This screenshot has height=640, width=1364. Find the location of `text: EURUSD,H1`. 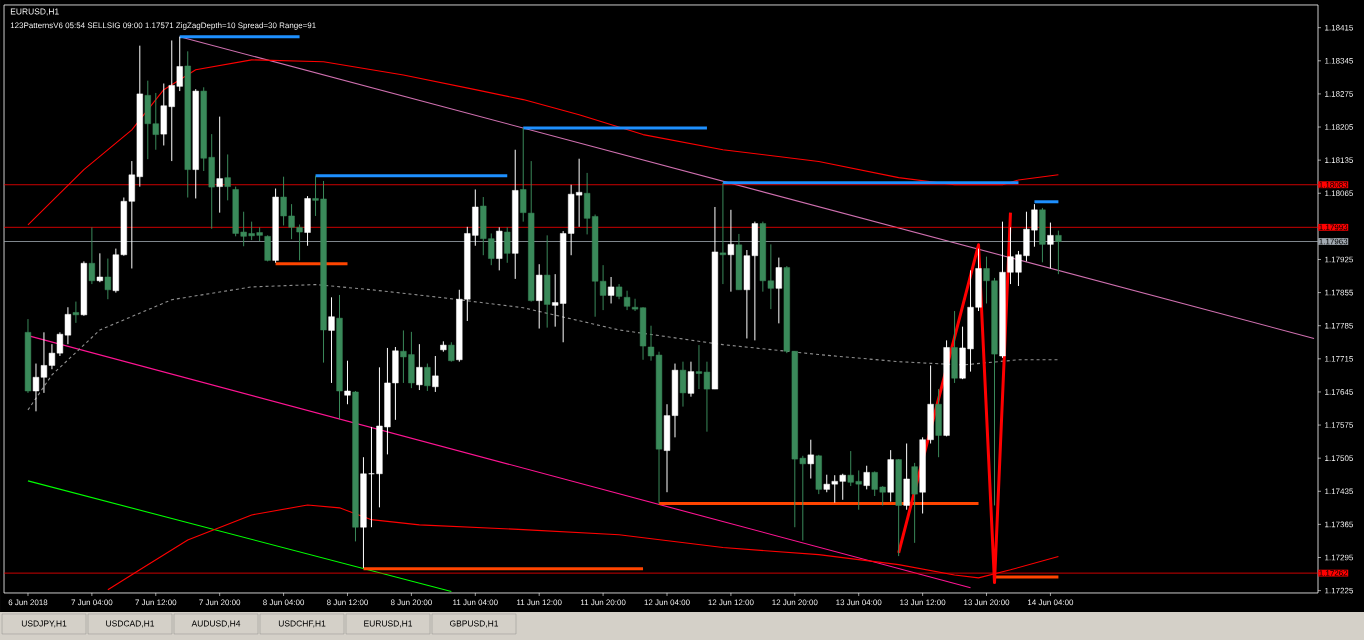

text: EURUSD,H1 is located at coordinates (388, 624).